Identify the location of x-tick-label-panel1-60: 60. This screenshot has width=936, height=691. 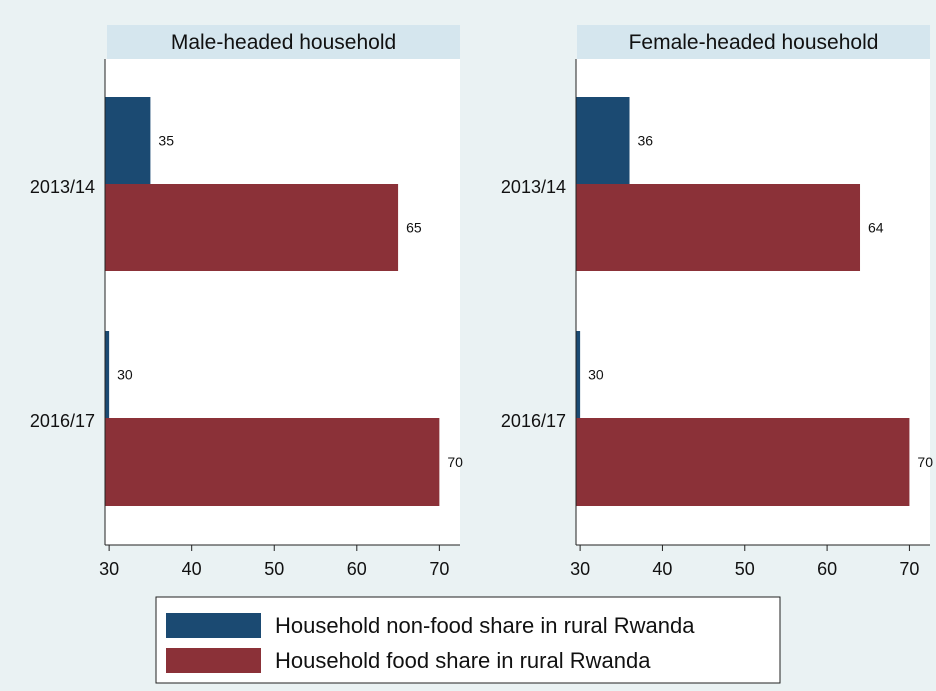
(357, 569).